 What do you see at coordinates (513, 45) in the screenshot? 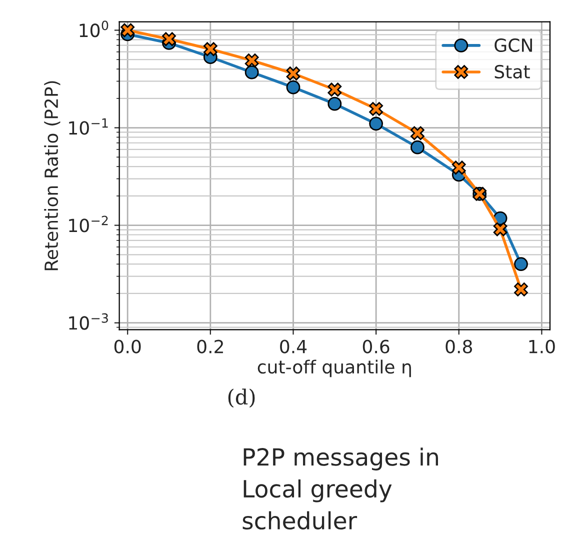
I see `legend-label: GCN` at bounding box center [513, 45].